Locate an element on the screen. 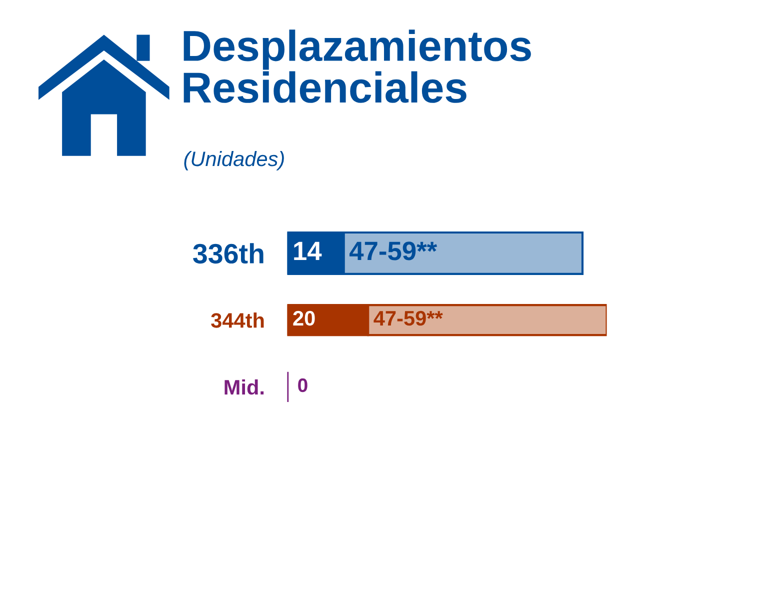 This screenshot has height=592, width=770. y-tick-label: Mid. is located at coordinates (244, 387).